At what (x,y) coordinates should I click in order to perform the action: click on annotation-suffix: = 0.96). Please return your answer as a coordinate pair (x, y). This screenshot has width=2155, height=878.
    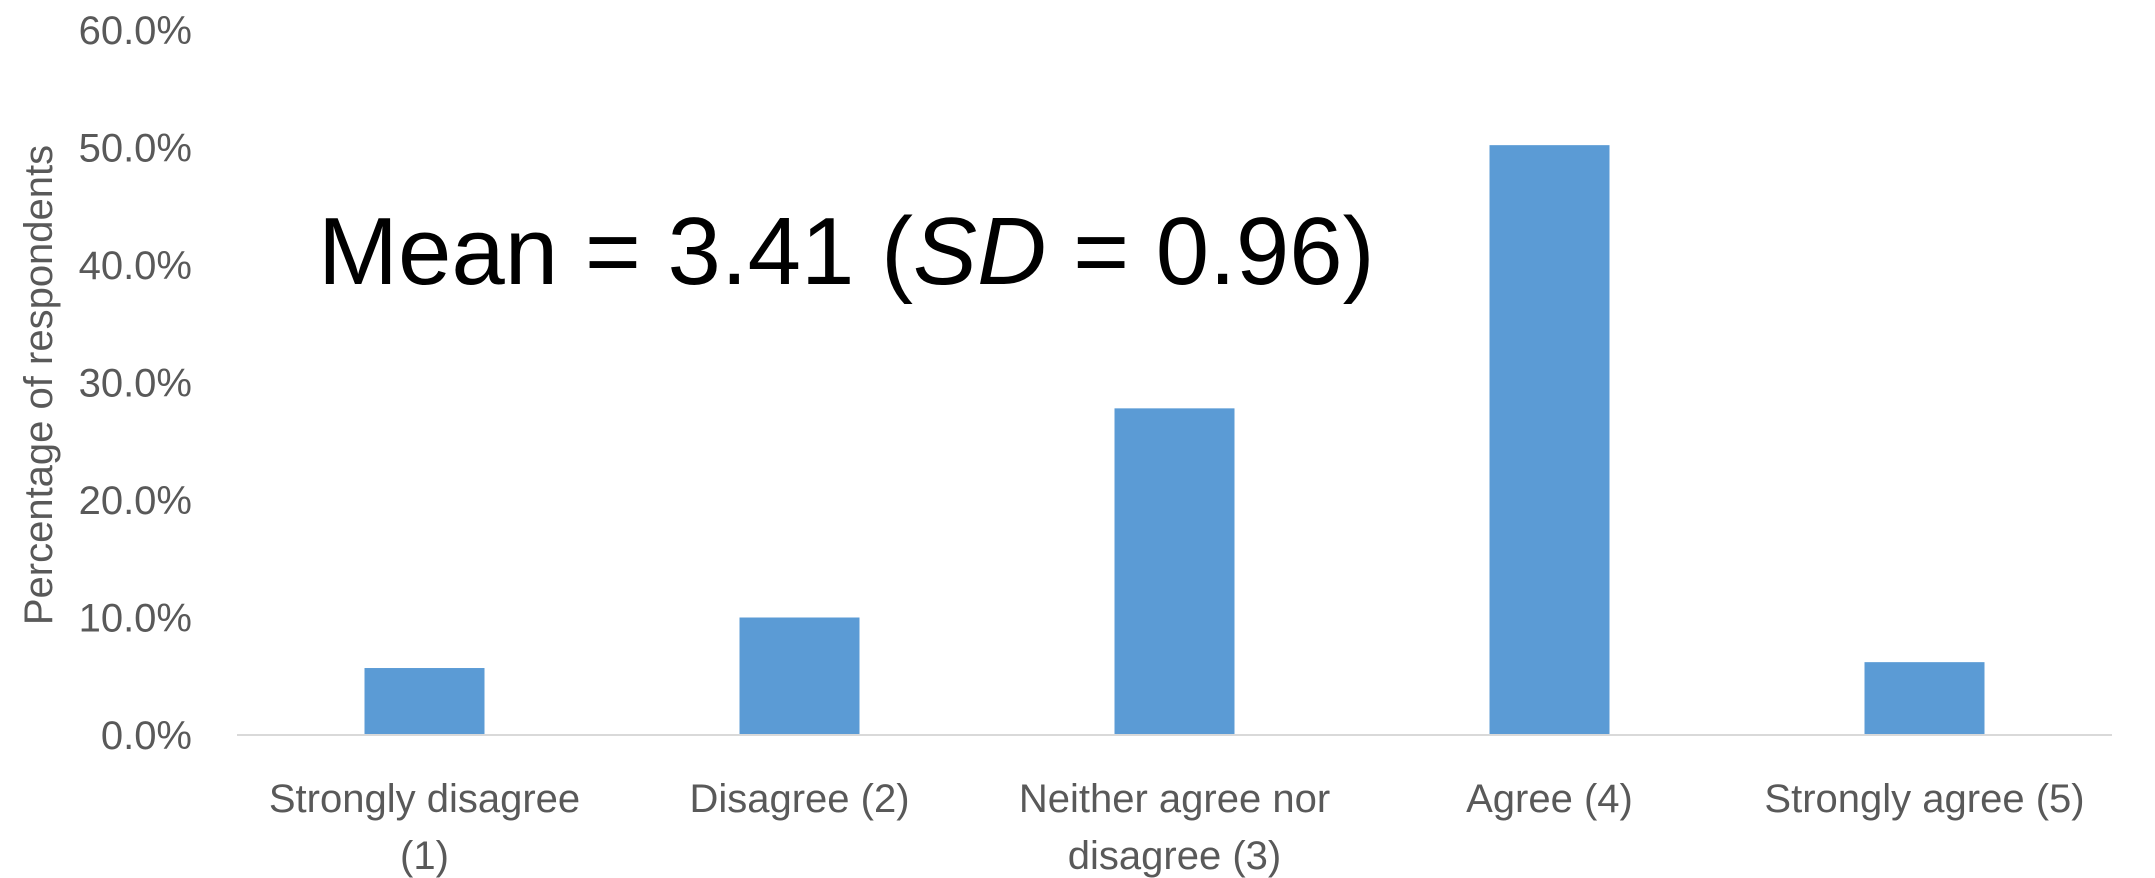
    Looking at the image, I should click on (1210, 251).